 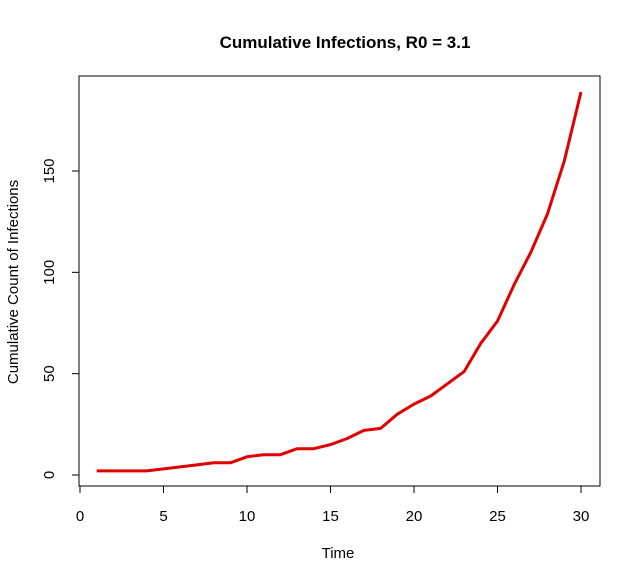 What do you see at coordinates (49, 373) in the screenshot?
I see `y-tick-label: 50` at bounding box center [49, 373].